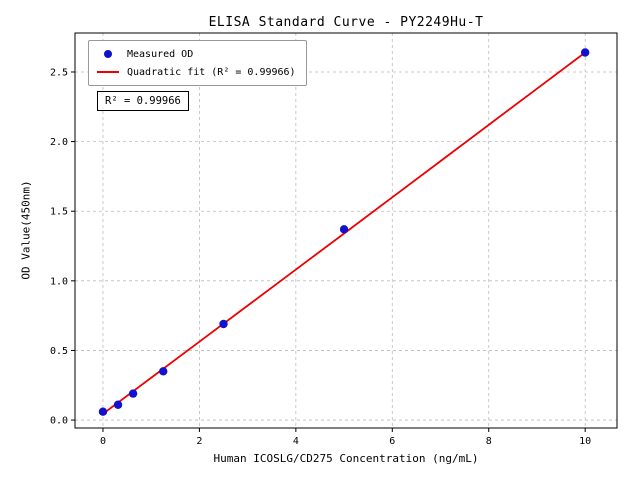 This screenshot has width=640, height=480. What do you see at coordinates (59, 281) in the screenshot?
I see `y-tick-label: 1.0` at bounding box center [59, 281].